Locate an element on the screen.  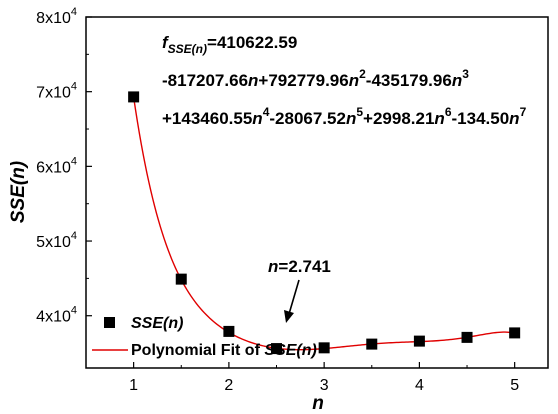
legend-label-fit-name: SSE is located at coordinates (280, 350).